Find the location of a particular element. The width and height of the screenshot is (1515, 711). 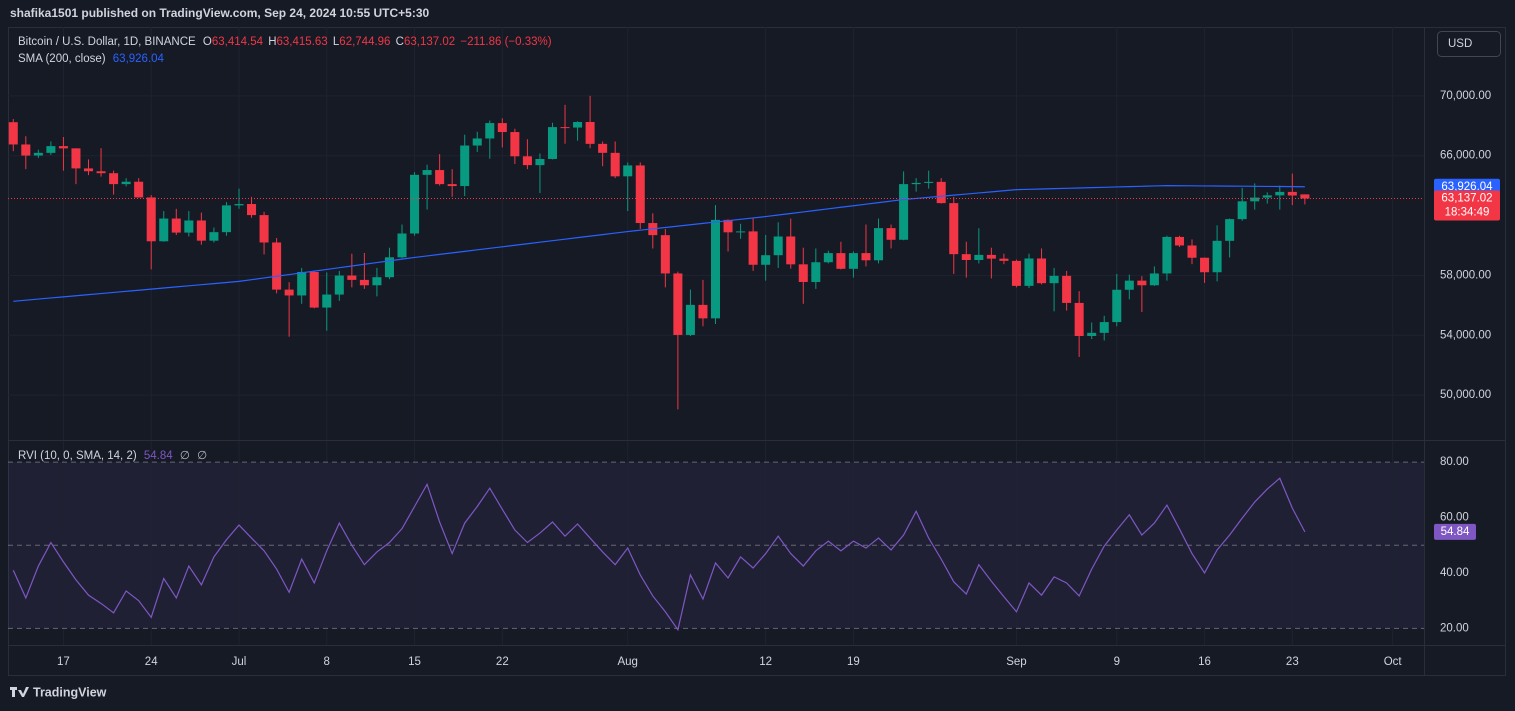

x-tick-label: 16 is located at coordinates (1204, 662).